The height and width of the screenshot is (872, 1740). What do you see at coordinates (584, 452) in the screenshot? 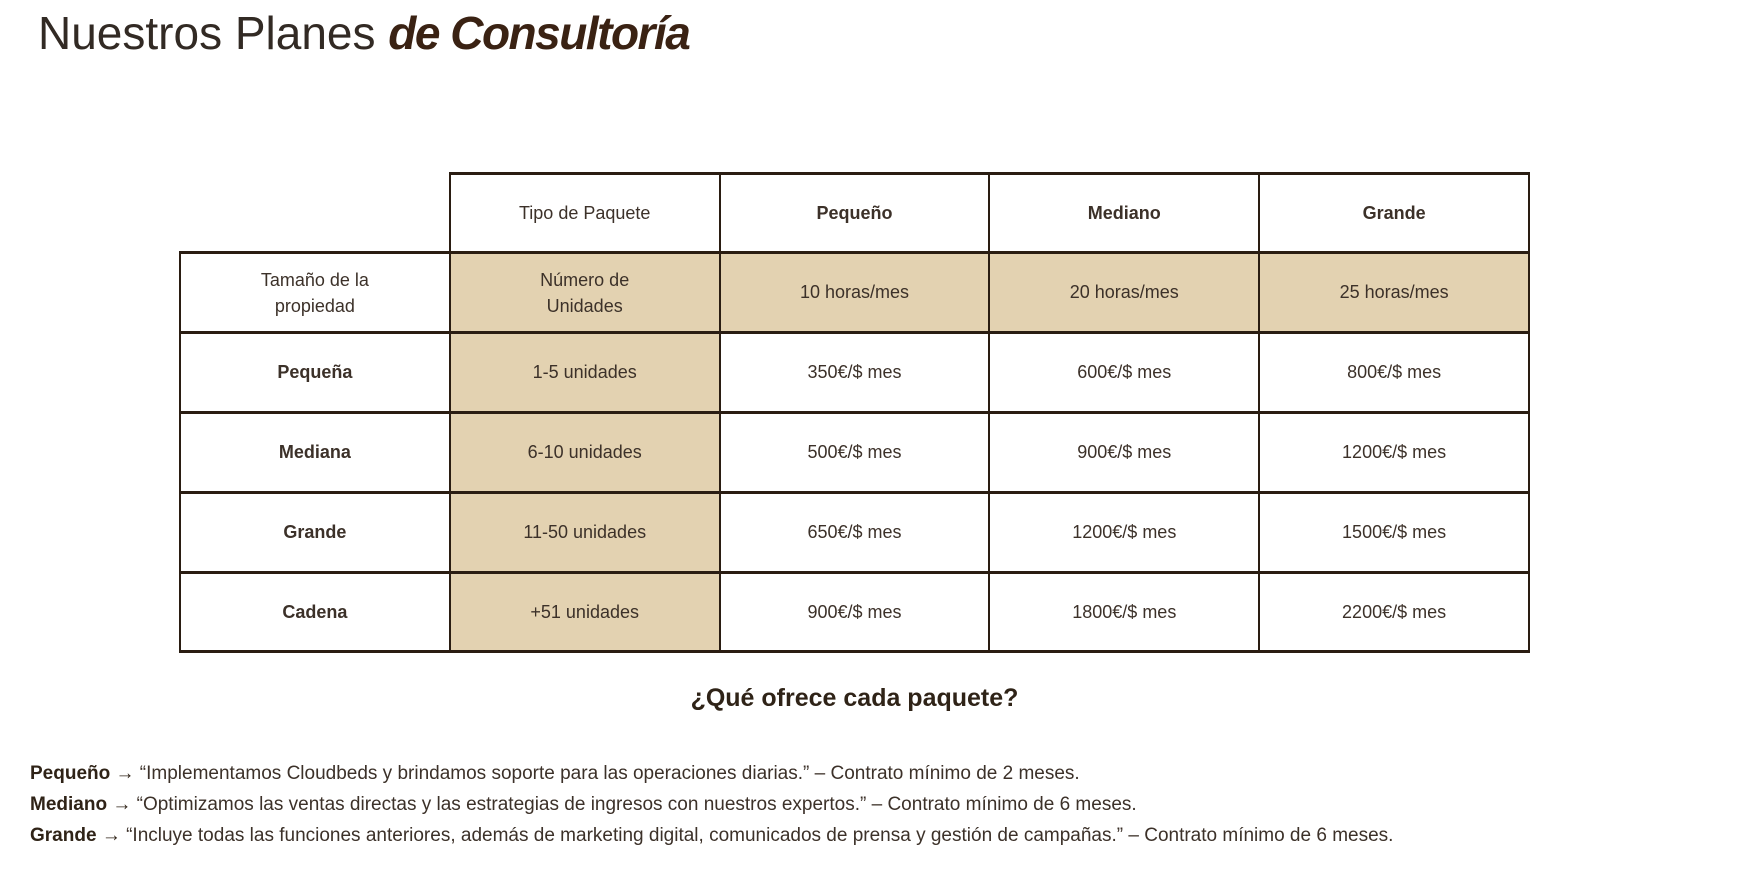
I see `cell-units: 6-10 unidades` at bounding box center [584, 452].